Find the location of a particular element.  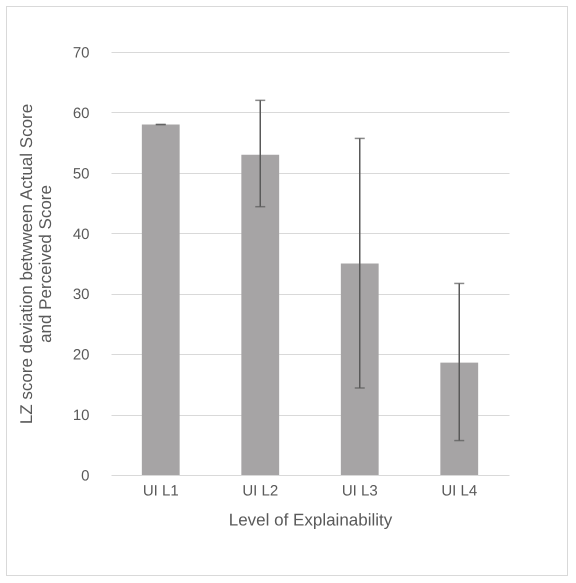

y-tick-label: 70 is located at coordinates (81, 53).